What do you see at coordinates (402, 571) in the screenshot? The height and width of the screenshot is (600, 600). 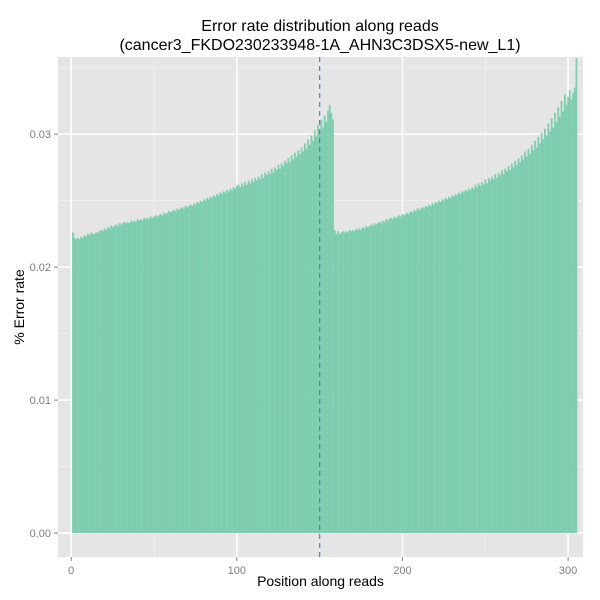 I see `x-tick-label: 200` at bounding box center [402, 571].